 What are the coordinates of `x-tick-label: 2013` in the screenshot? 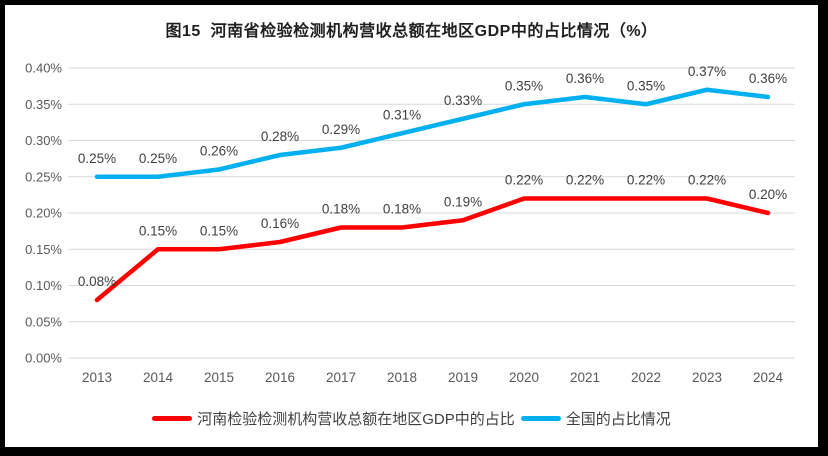 It's located at (97, 377).